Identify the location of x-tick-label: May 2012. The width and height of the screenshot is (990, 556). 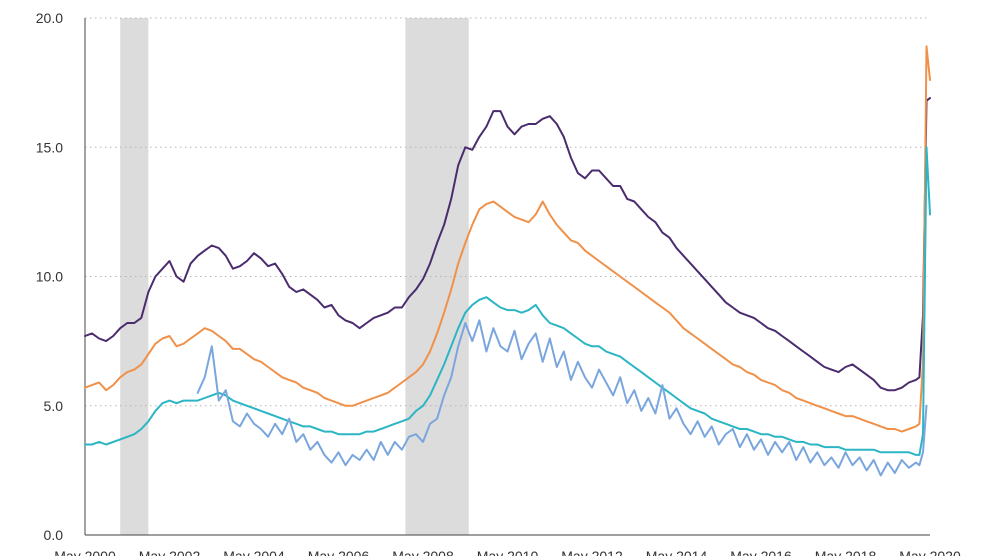
(592, 552).